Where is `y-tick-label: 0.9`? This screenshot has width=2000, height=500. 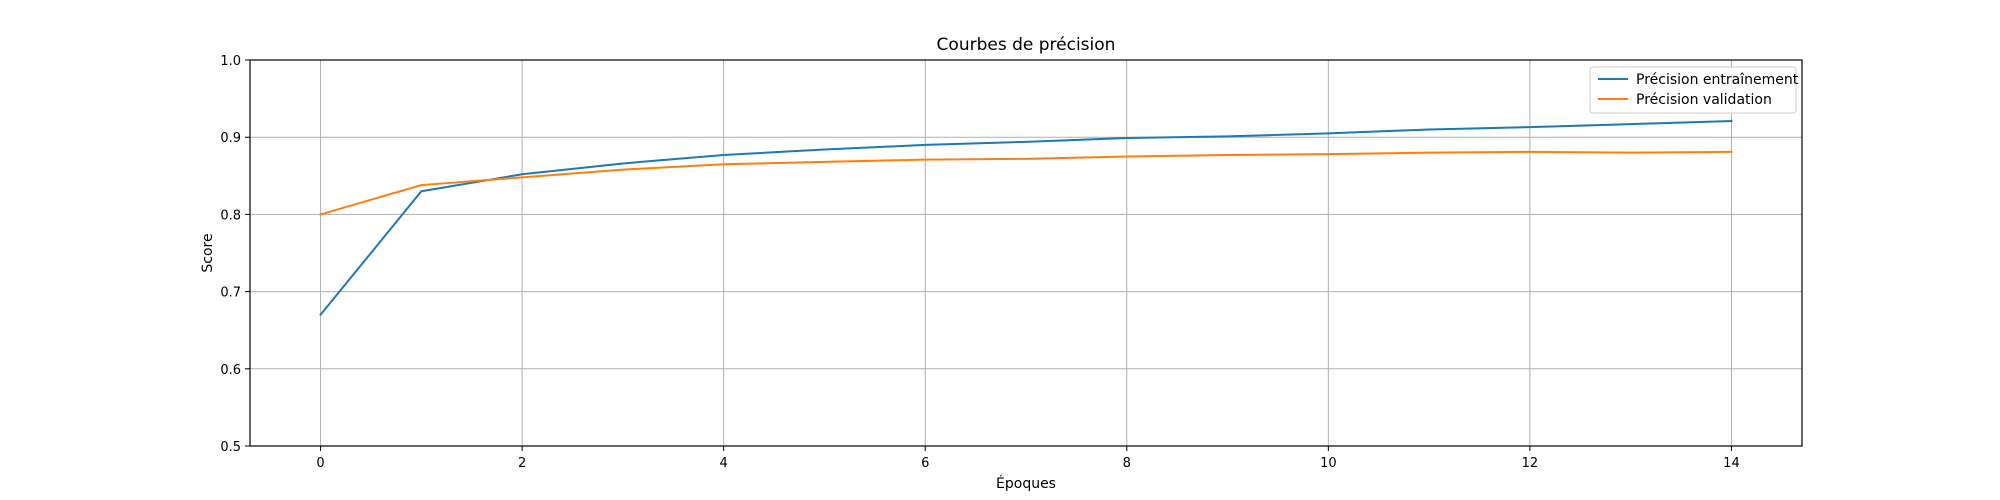 y-tick-label: 0.9 is located at coordinates (230, 138).